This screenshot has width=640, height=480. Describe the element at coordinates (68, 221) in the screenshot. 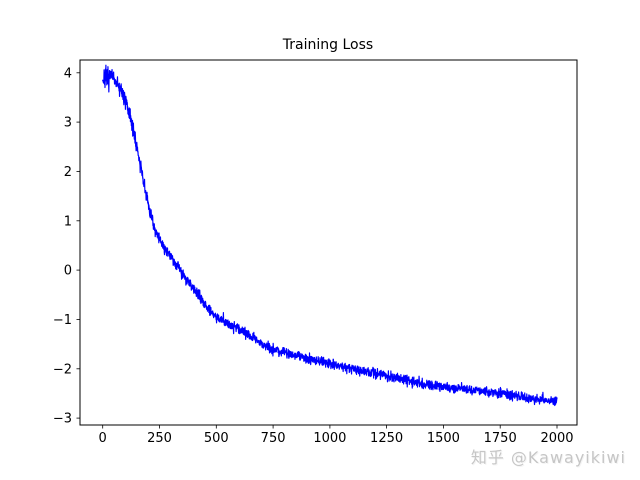

I see `y-tick-label: 1` at that location.